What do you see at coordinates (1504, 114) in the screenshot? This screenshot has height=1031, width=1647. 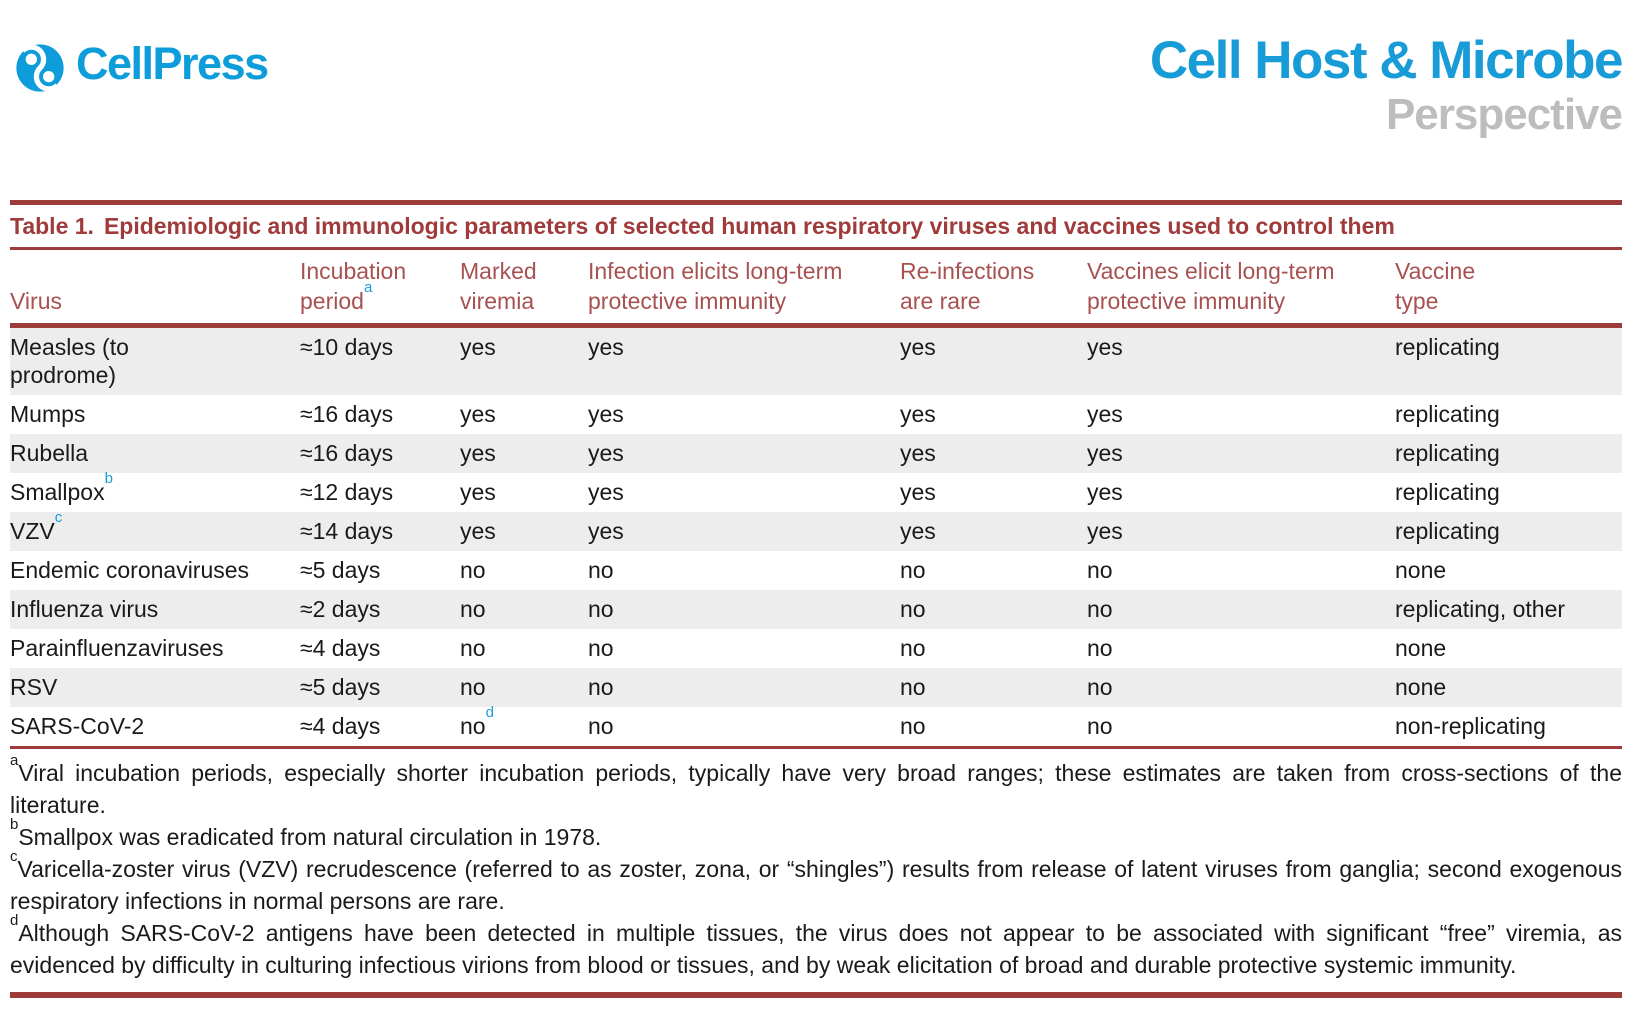 I see `article-type-label: Perspective` at bounding box center [1504, 114].